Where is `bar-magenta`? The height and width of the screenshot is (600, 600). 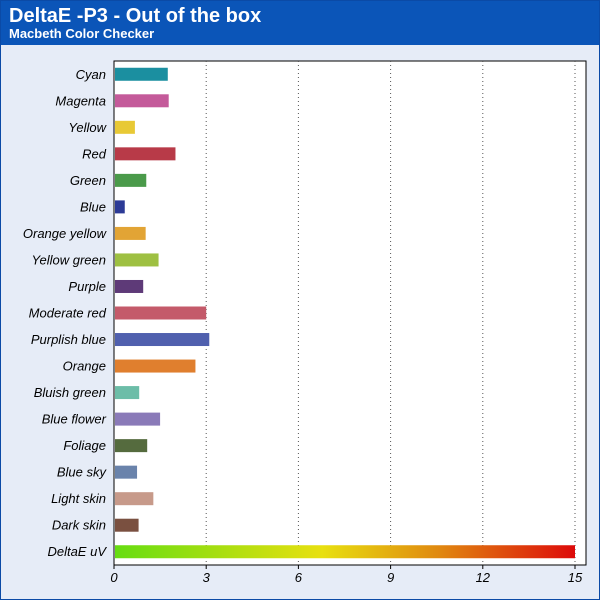 bar-magenta is located at coordinates (142, 101).